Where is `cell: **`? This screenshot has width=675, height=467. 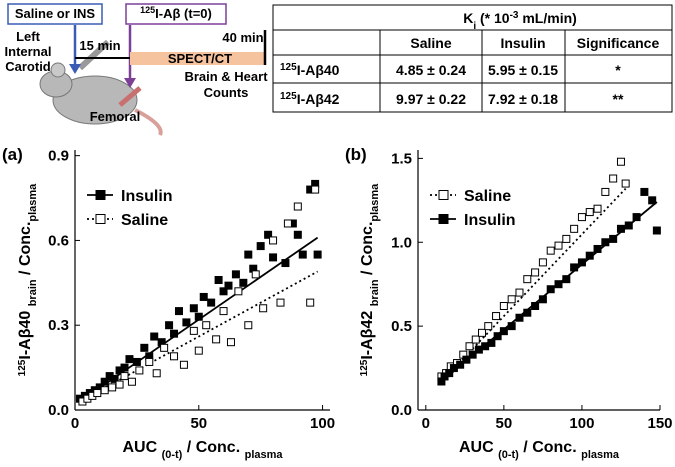
cell: ** is located at coordinates (618, 99).